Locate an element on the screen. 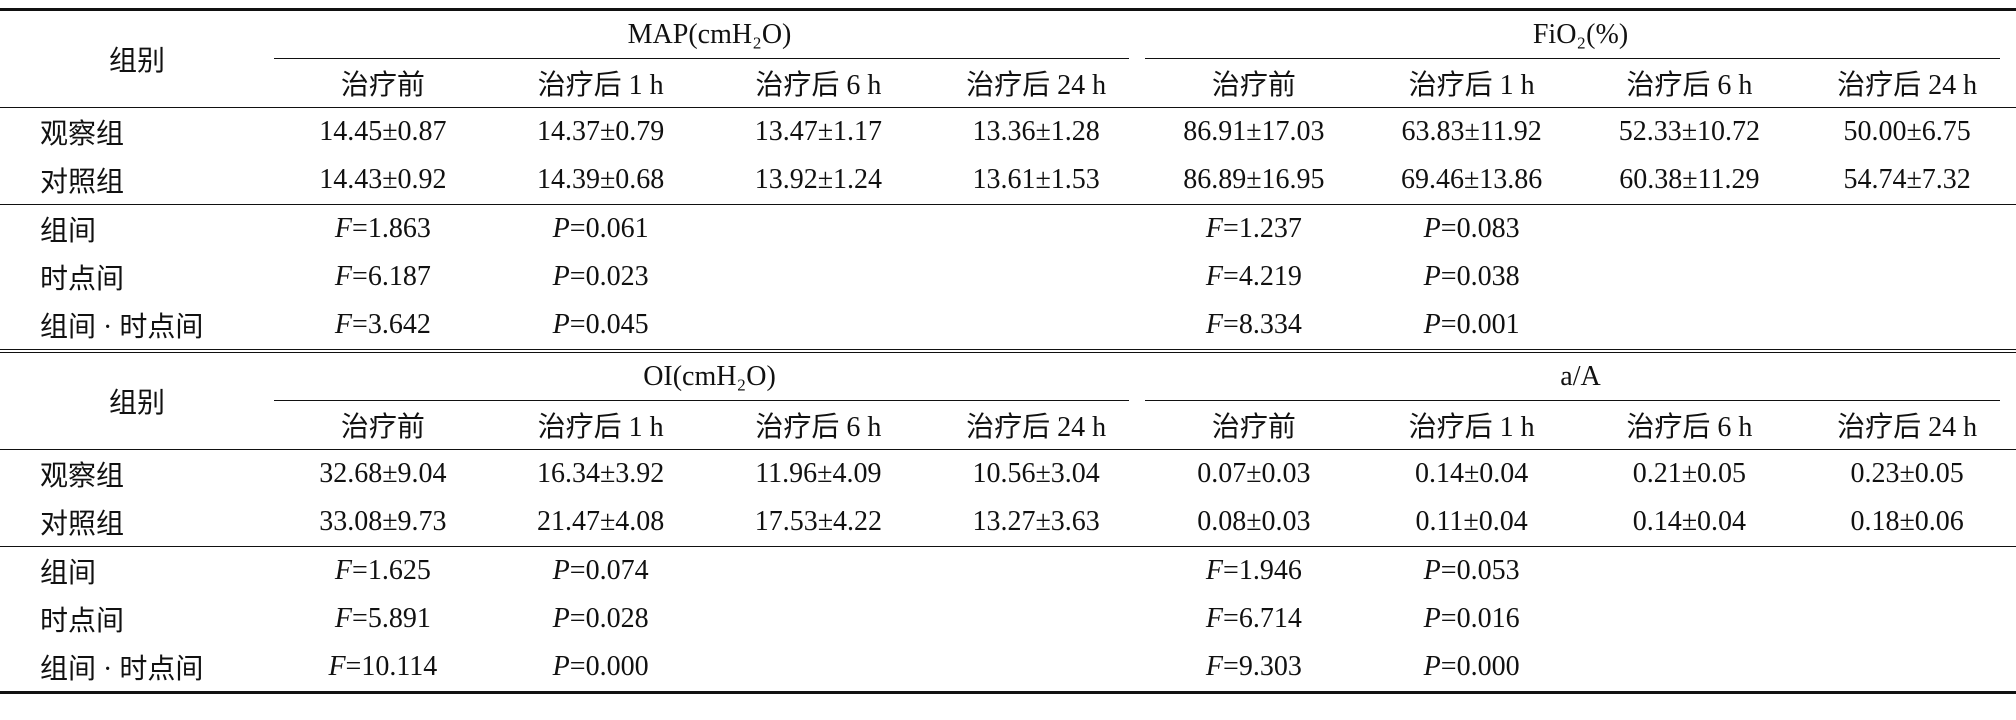  stat-row: 组间 · 时点间 F=3.642 P=0.045 F=8.334 P=0.001 is located at coordinates (1008, 326).